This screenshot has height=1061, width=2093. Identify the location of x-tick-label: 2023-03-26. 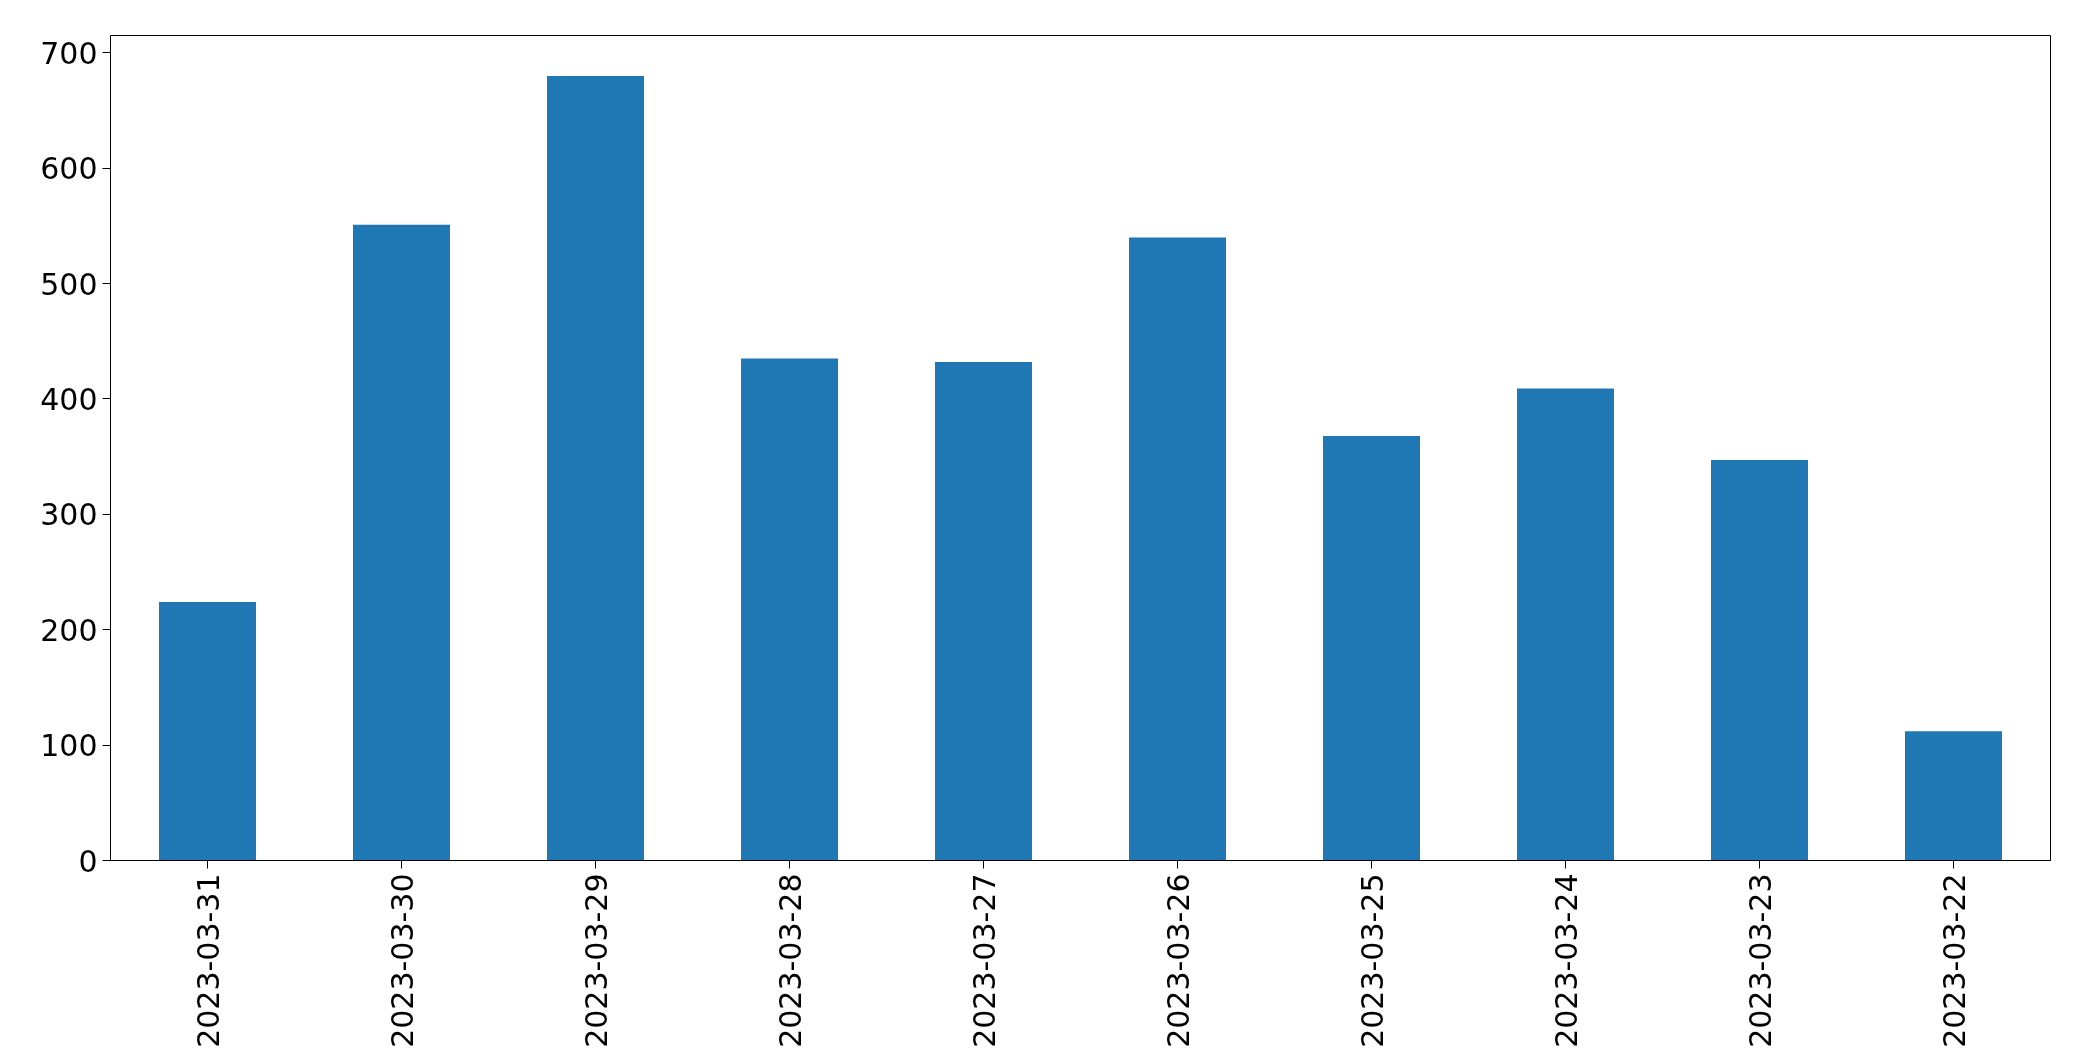
(1178, 960).